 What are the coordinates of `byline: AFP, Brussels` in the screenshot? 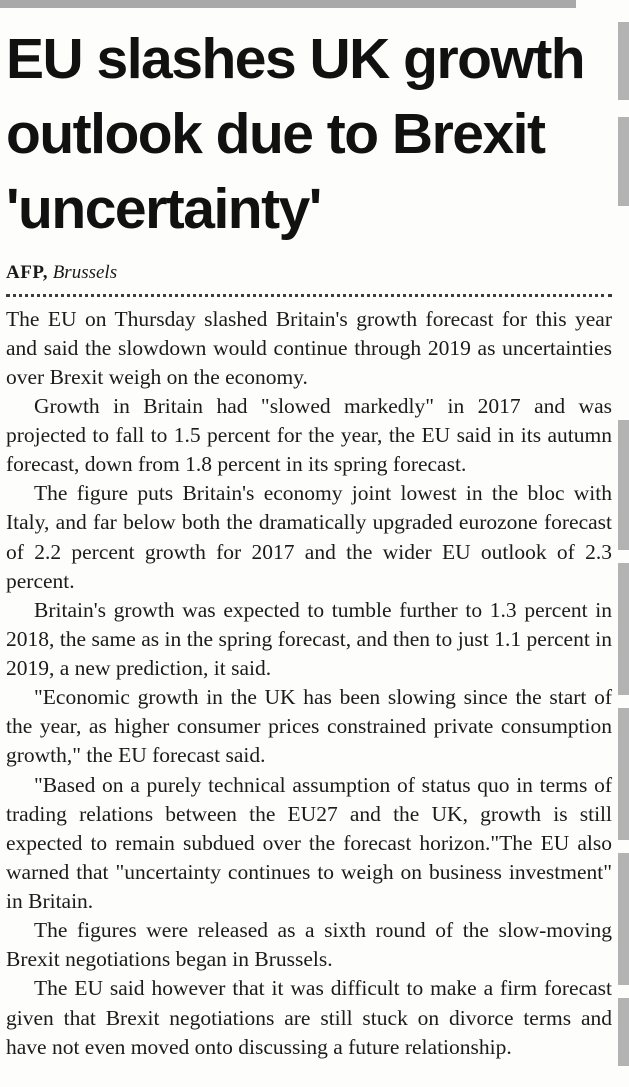 It's located at (309, 273).